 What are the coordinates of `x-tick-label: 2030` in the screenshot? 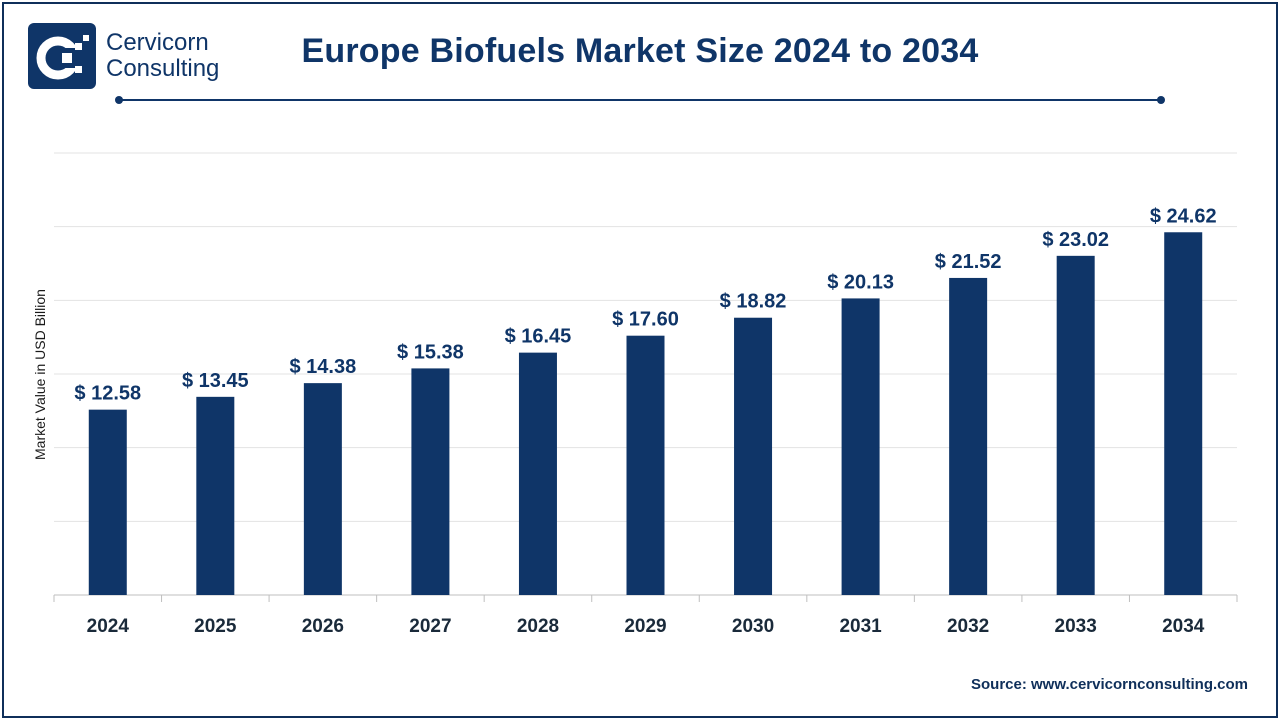 It's located at (753, 626).